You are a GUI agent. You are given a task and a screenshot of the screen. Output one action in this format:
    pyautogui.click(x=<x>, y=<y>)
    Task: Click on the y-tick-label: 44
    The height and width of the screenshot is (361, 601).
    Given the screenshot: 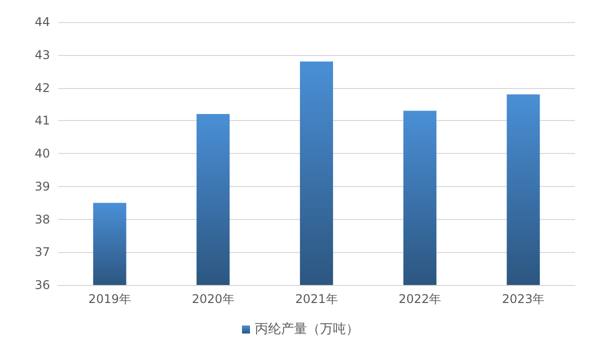 What is the action you would take?
    pyautogui.click(x=42, y=22)
    